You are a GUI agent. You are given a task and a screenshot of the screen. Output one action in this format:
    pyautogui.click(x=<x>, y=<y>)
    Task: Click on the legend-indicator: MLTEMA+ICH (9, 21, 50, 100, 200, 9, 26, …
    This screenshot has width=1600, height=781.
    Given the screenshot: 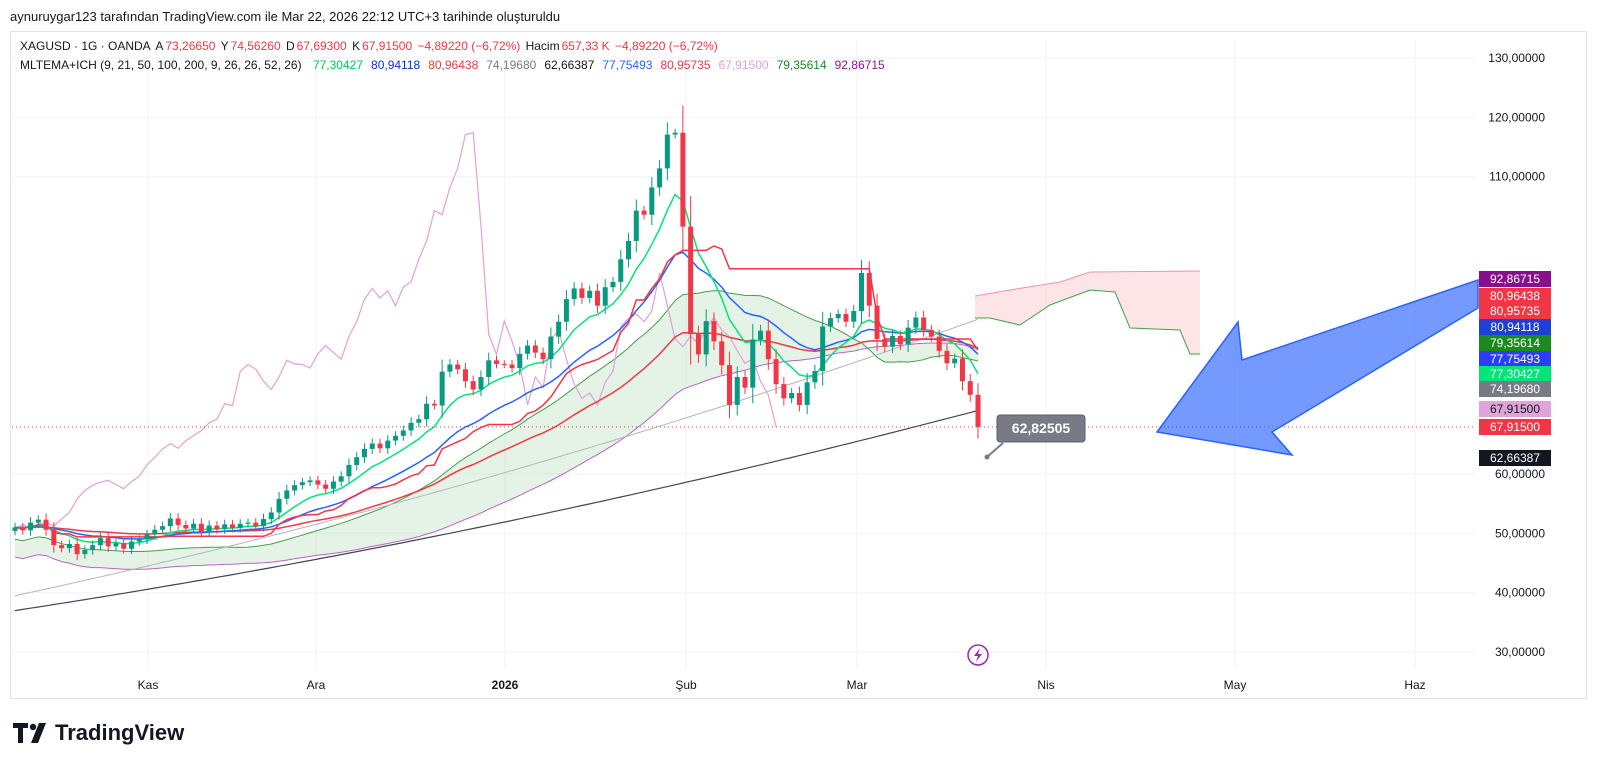 What is the action you would take?
    pyautogui.click(x=454, y=65)
    